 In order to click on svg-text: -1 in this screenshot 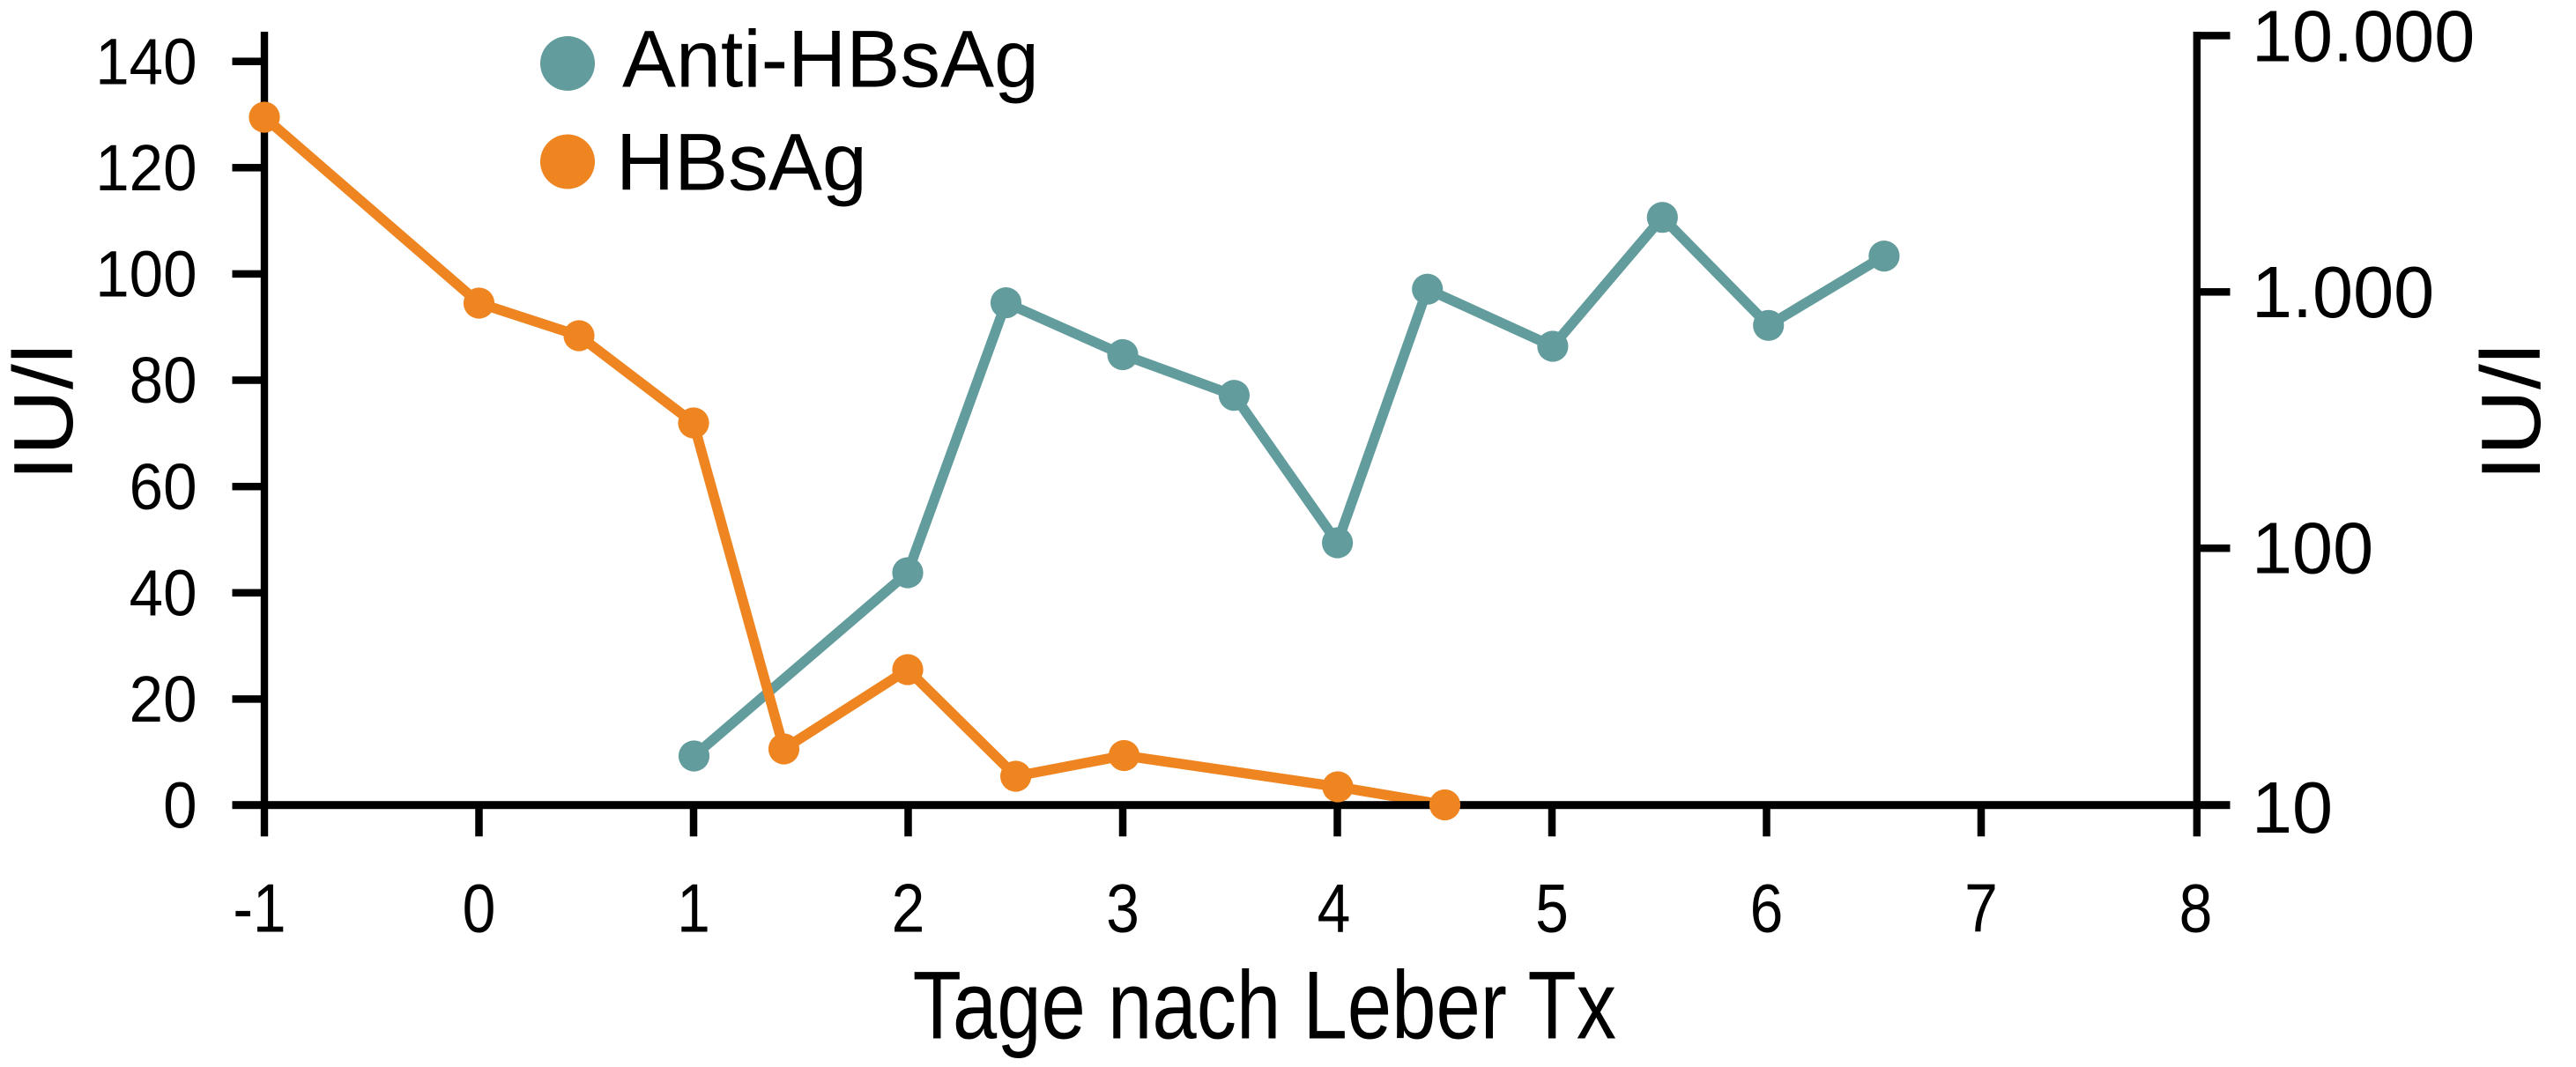, I will do `click(259, 908)`.